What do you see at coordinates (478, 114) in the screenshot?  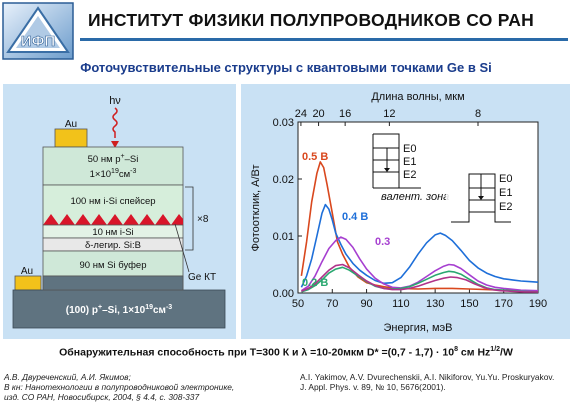 I see `top-tick-label: 8` at bounding box center [478, 114].